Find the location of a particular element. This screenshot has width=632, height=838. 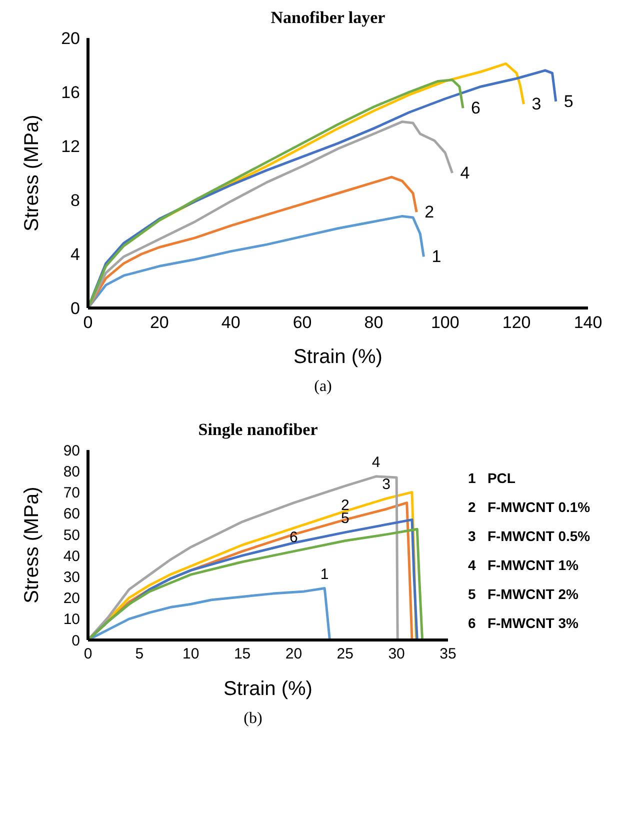

x-tick-label: 40 is located at coordinates (230, 322).